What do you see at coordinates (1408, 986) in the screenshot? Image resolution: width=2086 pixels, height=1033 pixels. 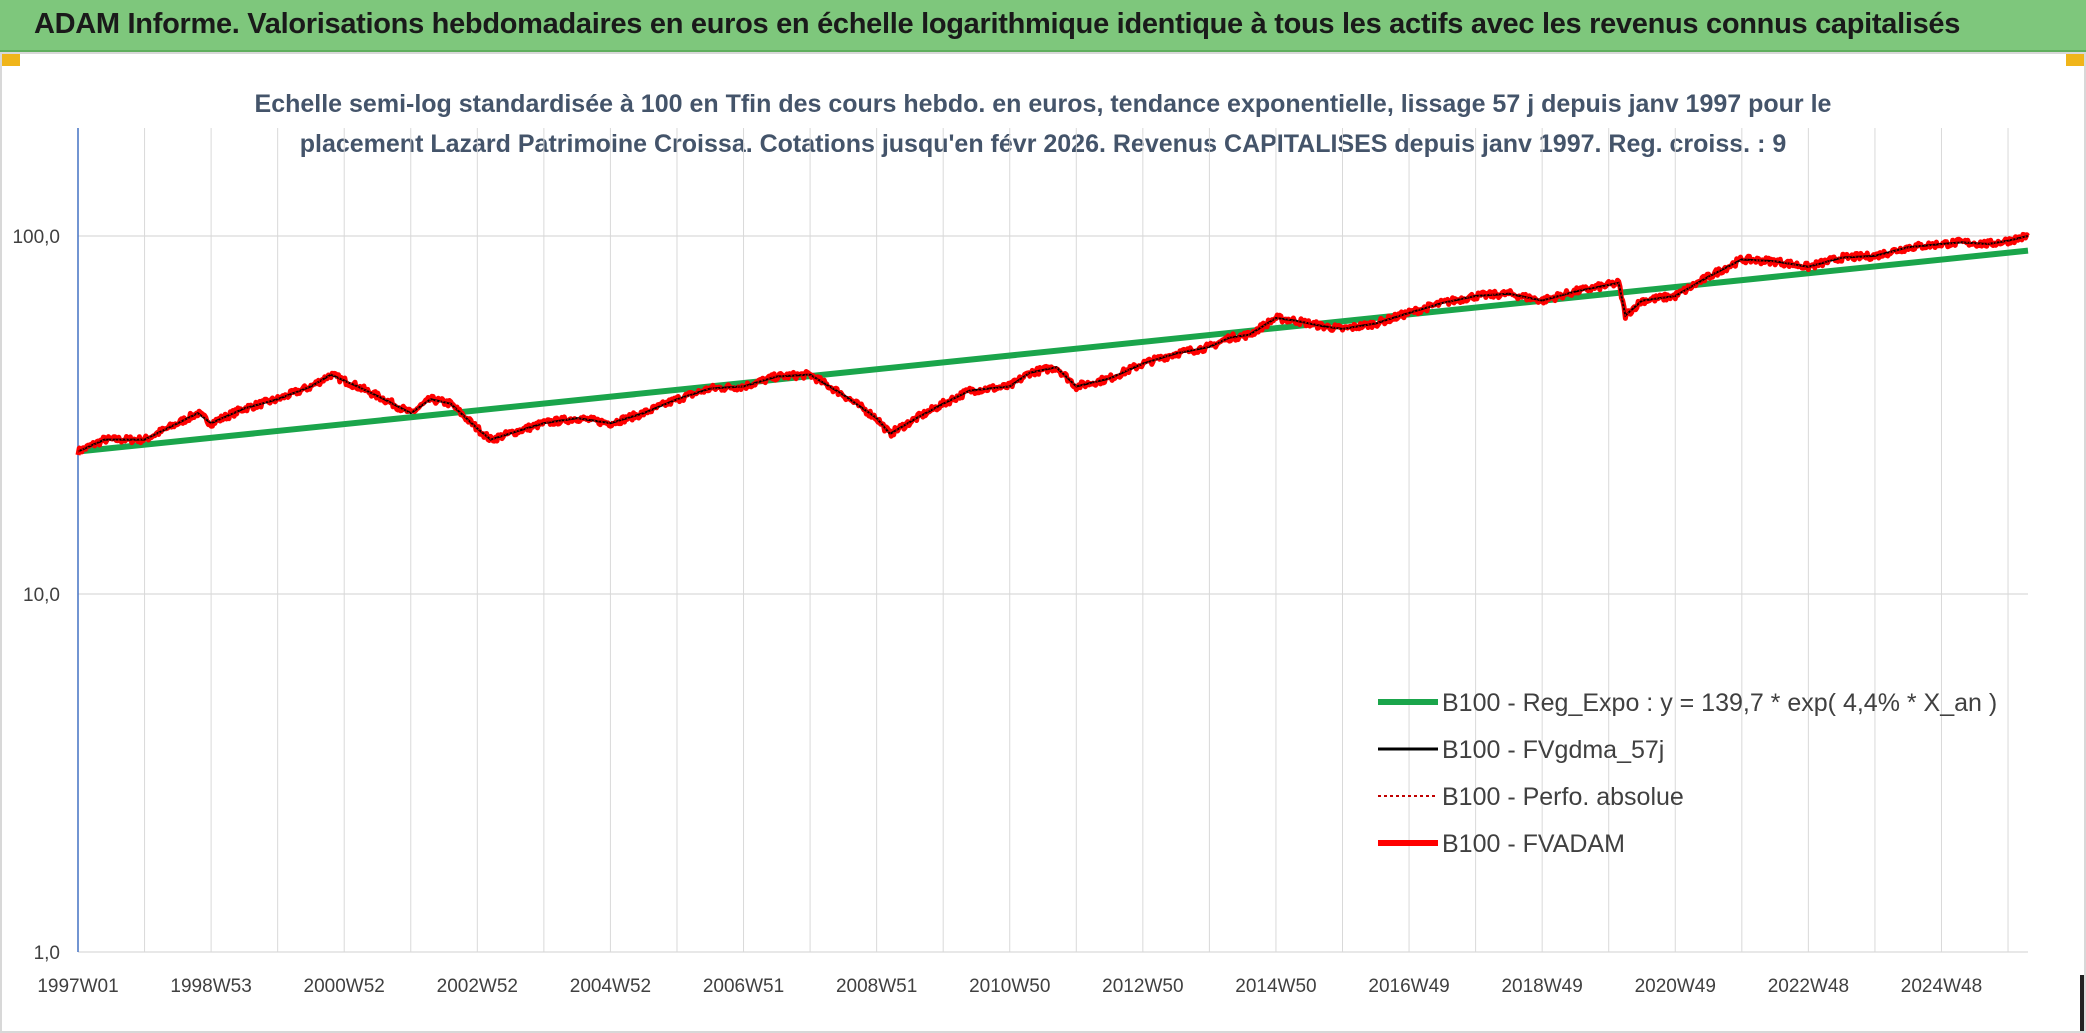 I see `x-tick-label: 2016W49` at bounding box center [1408, 986].